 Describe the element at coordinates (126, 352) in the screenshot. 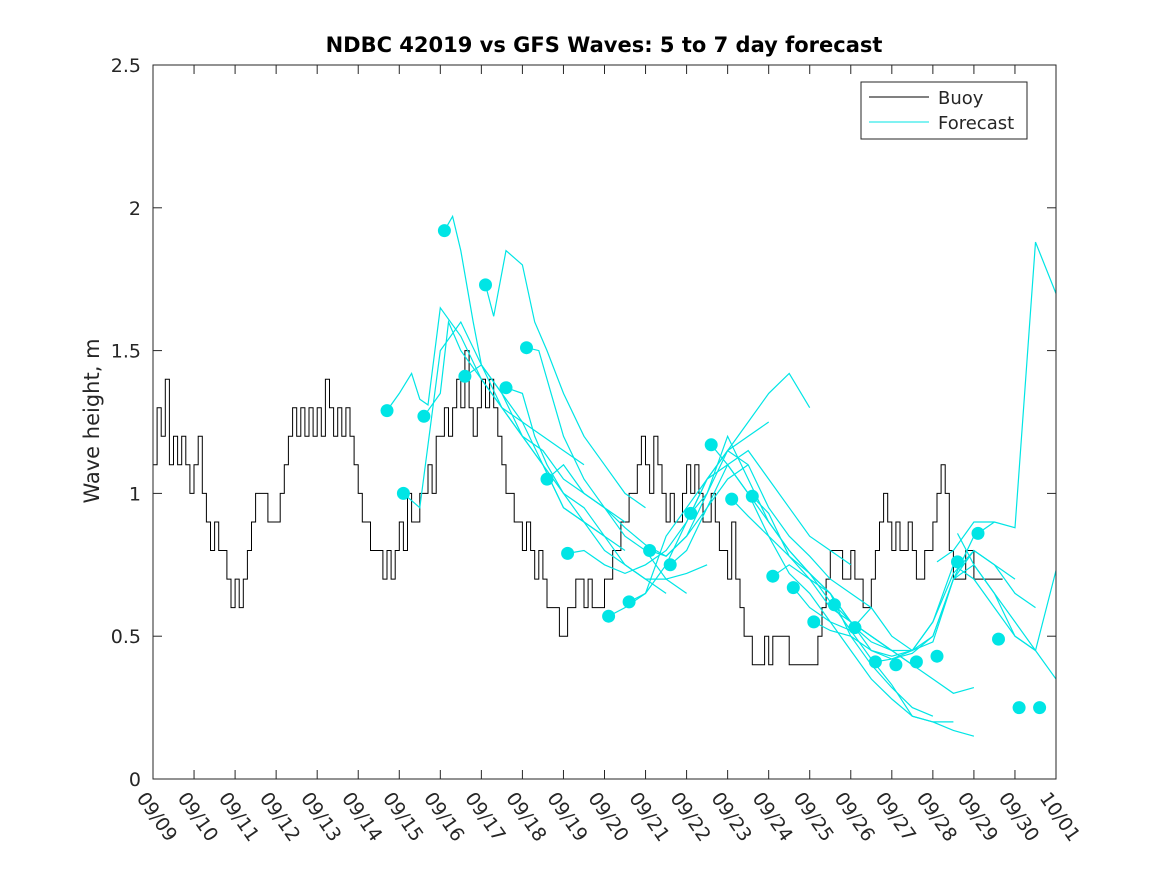

I see `y-tick-label: 1.5` at that location.